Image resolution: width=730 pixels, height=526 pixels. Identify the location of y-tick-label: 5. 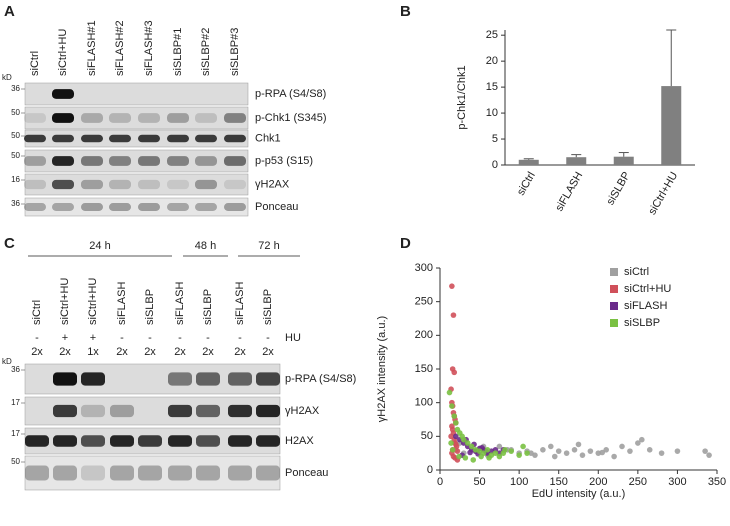
(495, 139).